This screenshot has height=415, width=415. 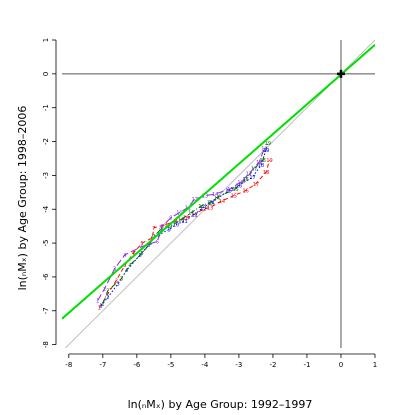 I want to click on series-4-point-label: 19, so click(x=264, y=149).